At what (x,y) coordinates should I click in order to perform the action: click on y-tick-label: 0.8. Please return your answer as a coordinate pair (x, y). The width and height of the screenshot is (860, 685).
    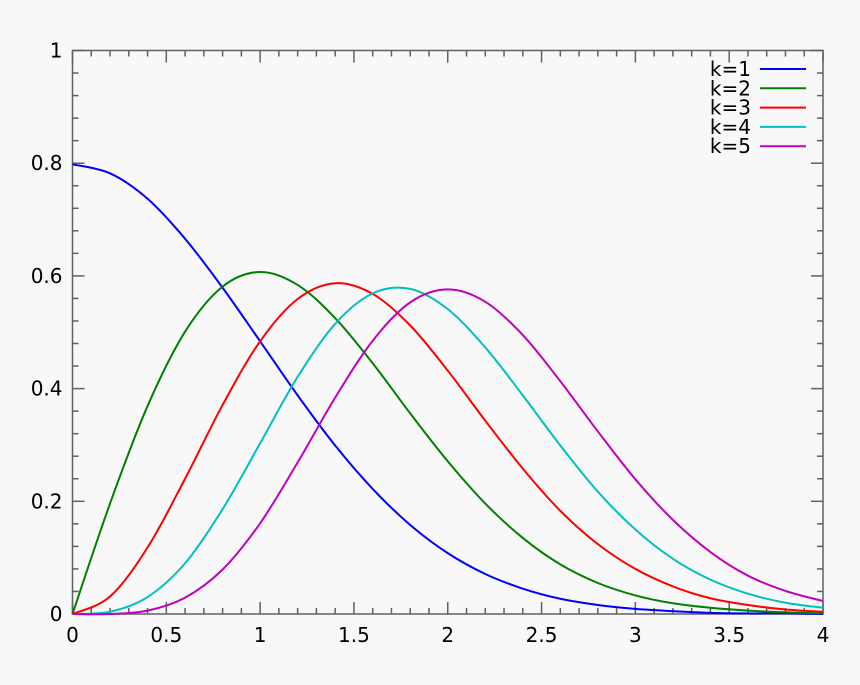
    Looking at the image, I should click on (47, 163).